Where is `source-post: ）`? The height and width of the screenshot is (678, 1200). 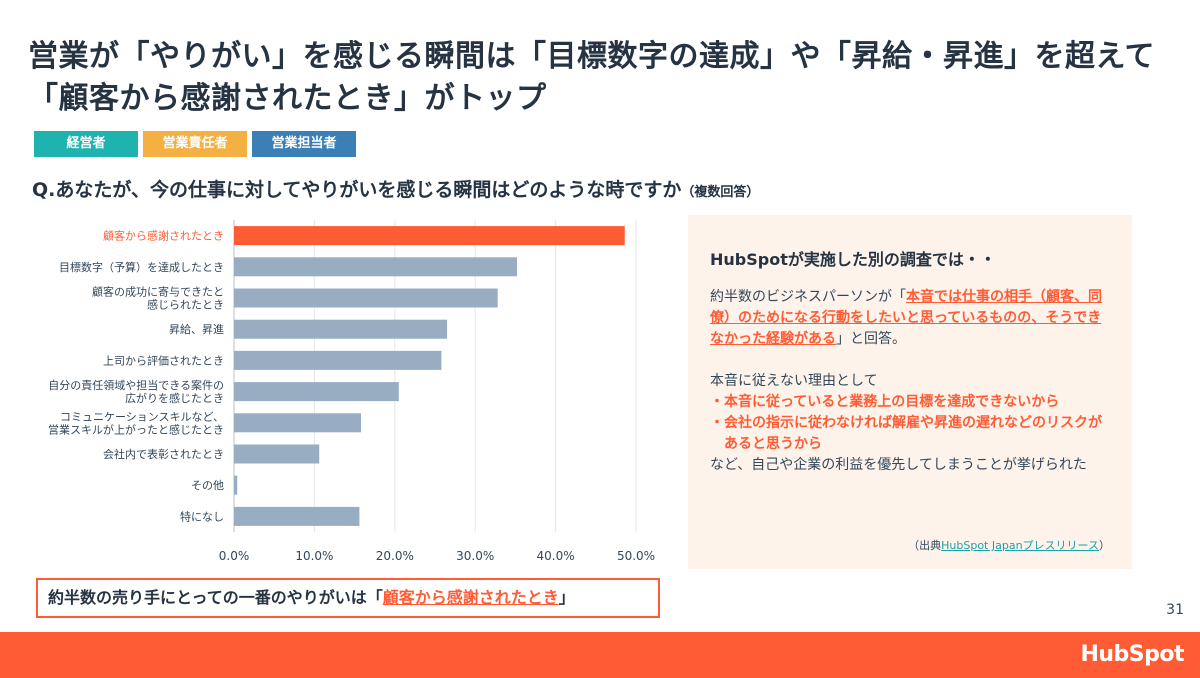 source-post: ） is located at coordinates (1104, 545).